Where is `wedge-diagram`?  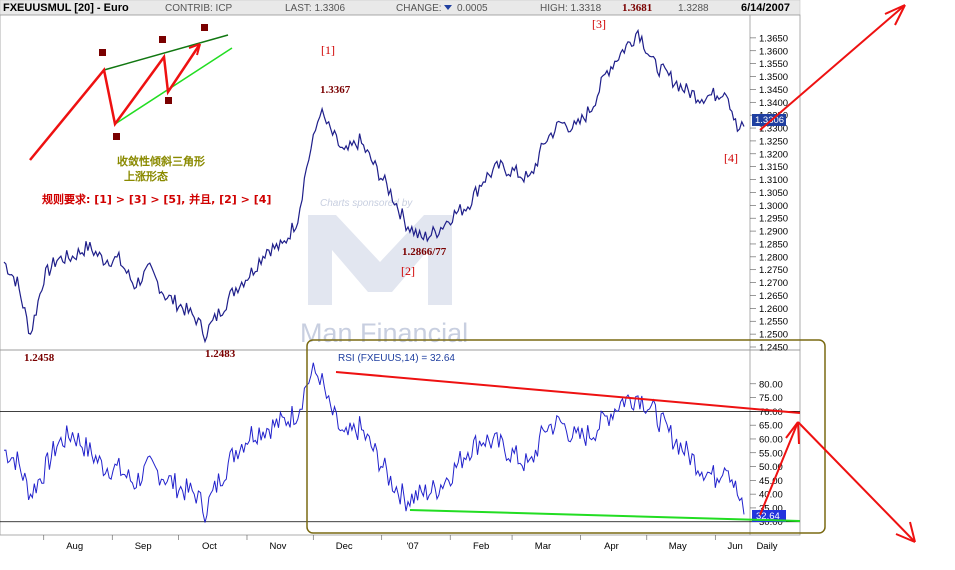 wedge-diagram is located at coordinates (131, 92).